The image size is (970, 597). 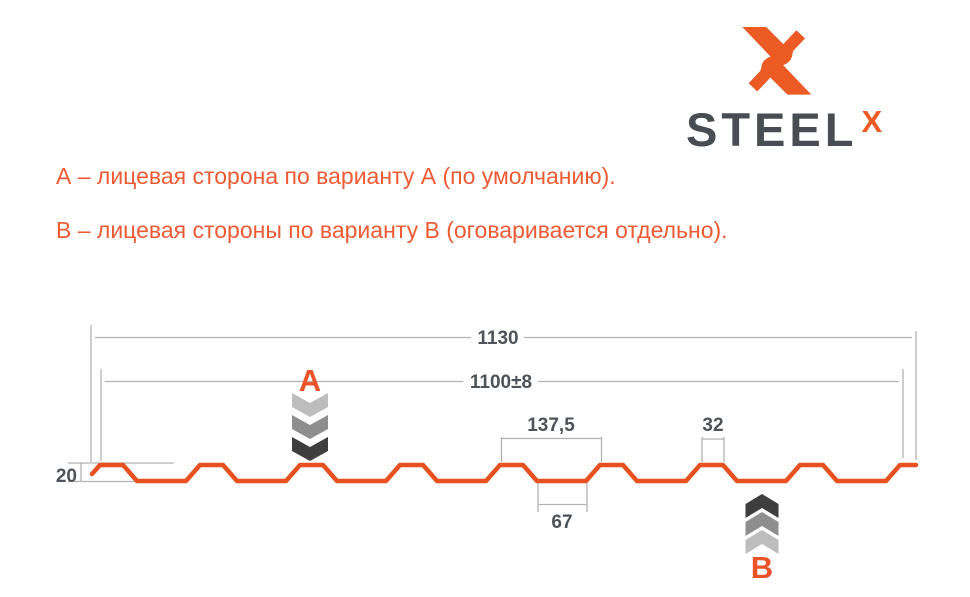 I want to click on dim-working-width-label: 1100±8, so click(x=501, y=382).